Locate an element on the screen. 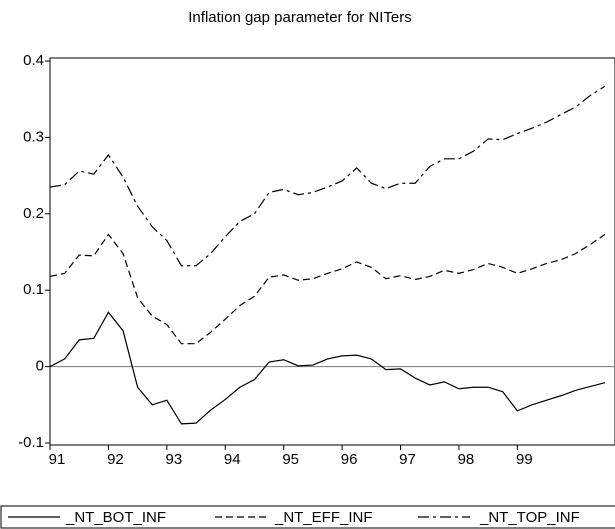 Image resolution: width=615 pixels, height=529 pixels. x-tick-label: 92 is located at coordinates (115, 459).